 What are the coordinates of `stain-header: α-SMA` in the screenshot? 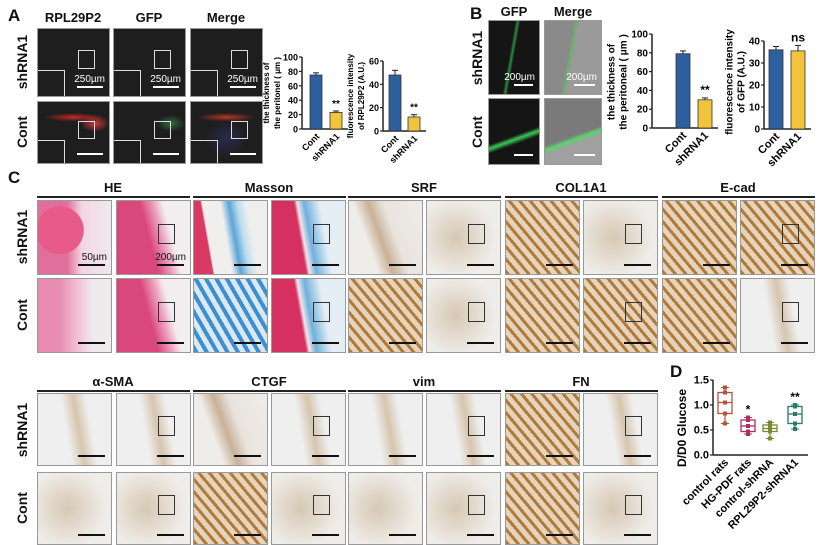 It's located at (113, 381).